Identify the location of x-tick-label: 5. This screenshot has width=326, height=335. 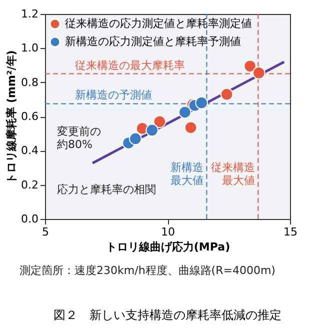
(45, 232).